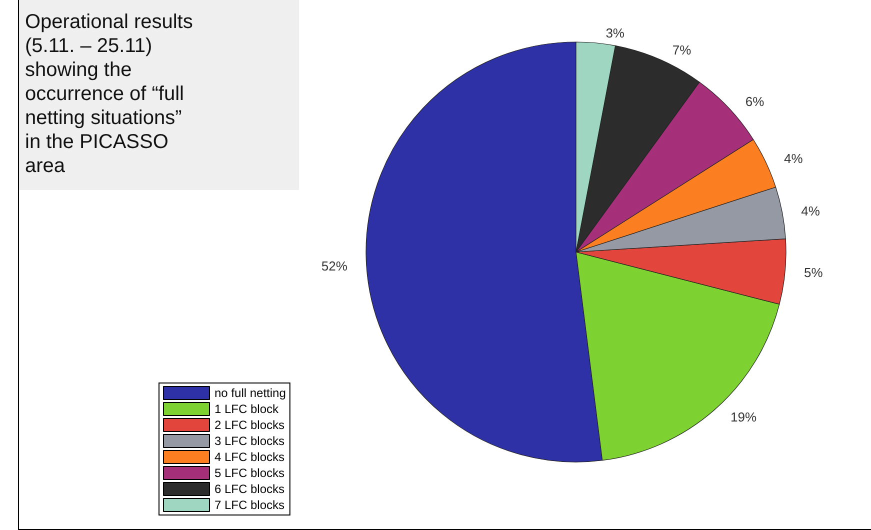 The width and height of the screenshot is (871, 530). What do you see at coordinates (615, 32) in the screenshot?
I see `data-label: 3%` at bounding box center [615, 32].